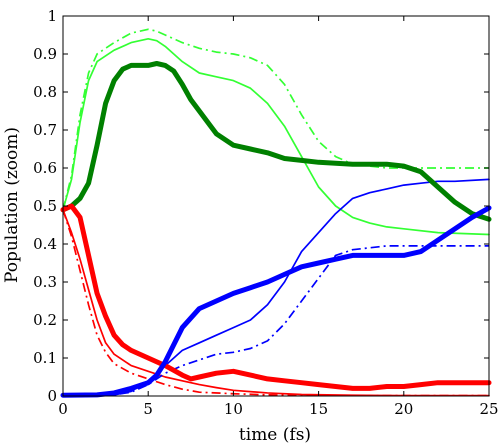  I want to click on y-tick-label: 0.2, so click(45, 320).